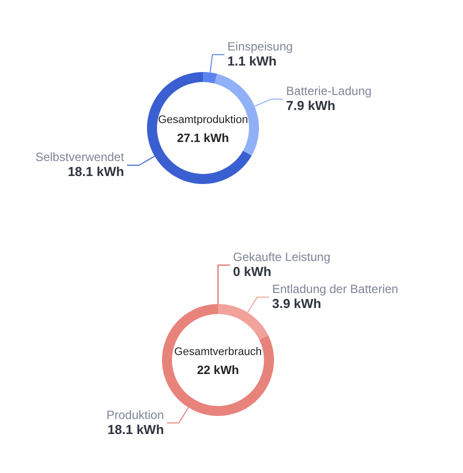 Image resolution: width=463 pixels, height=473 pixels. What do you see at coordinates (281, 257) in the screenshot?
I see `category-label: Gekaufte Leistung` at bounding box center [281, 257].